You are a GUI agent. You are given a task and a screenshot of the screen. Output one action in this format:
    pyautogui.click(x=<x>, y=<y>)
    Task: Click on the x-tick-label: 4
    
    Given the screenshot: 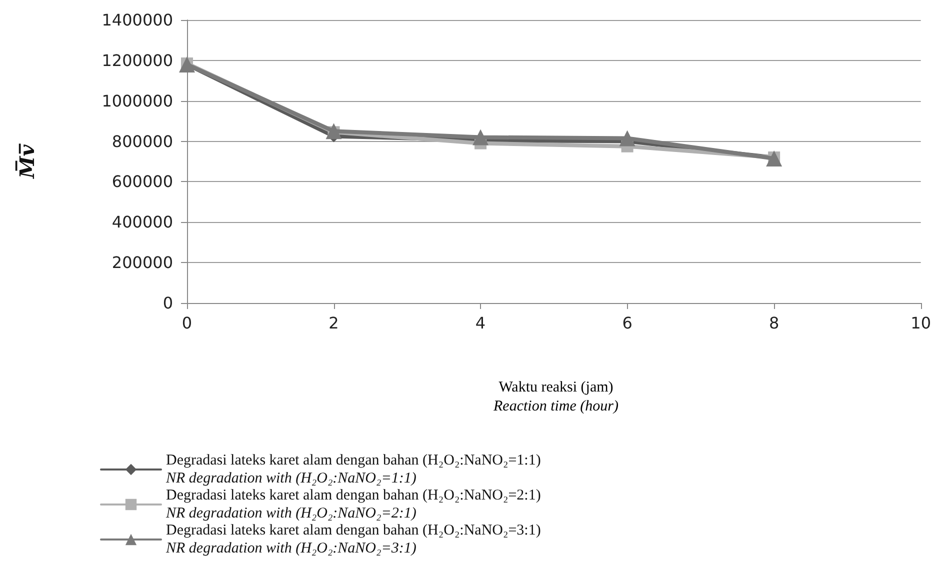 What is the action you would take?
    pyautogui.click(x=480, y=323)
    